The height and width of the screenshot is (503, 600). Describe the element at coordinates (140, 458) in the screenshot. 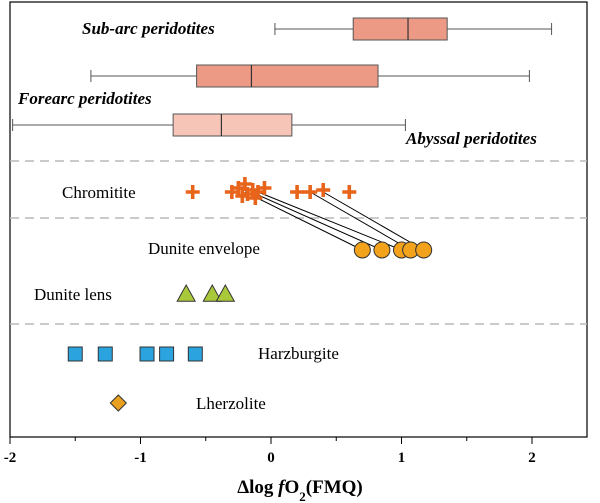

I see `x-tick-label: -1` at that location.